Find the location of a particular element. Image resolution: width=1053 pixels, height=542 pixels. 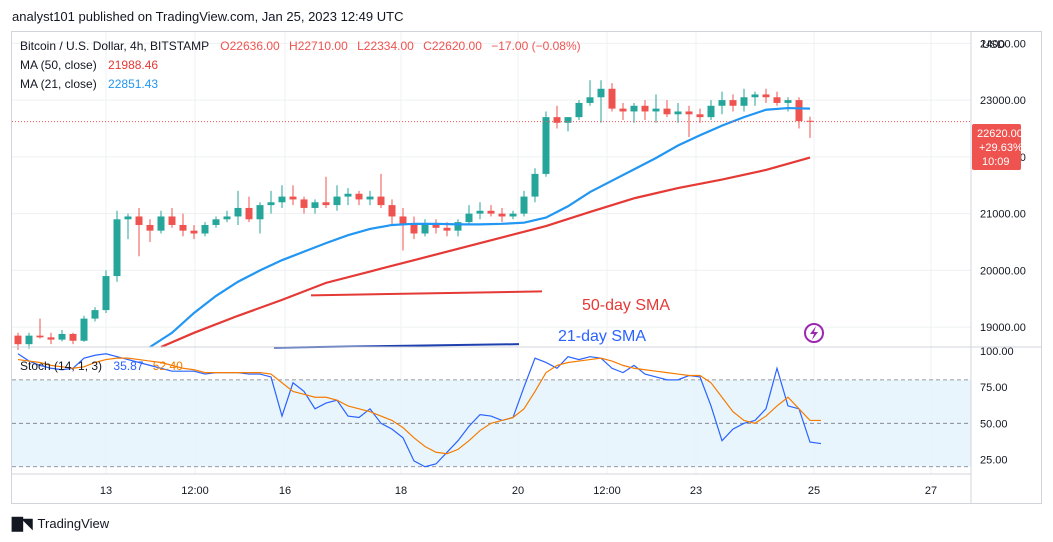

ohlc-open: O22636.00 is located at coordinates (250, 46).